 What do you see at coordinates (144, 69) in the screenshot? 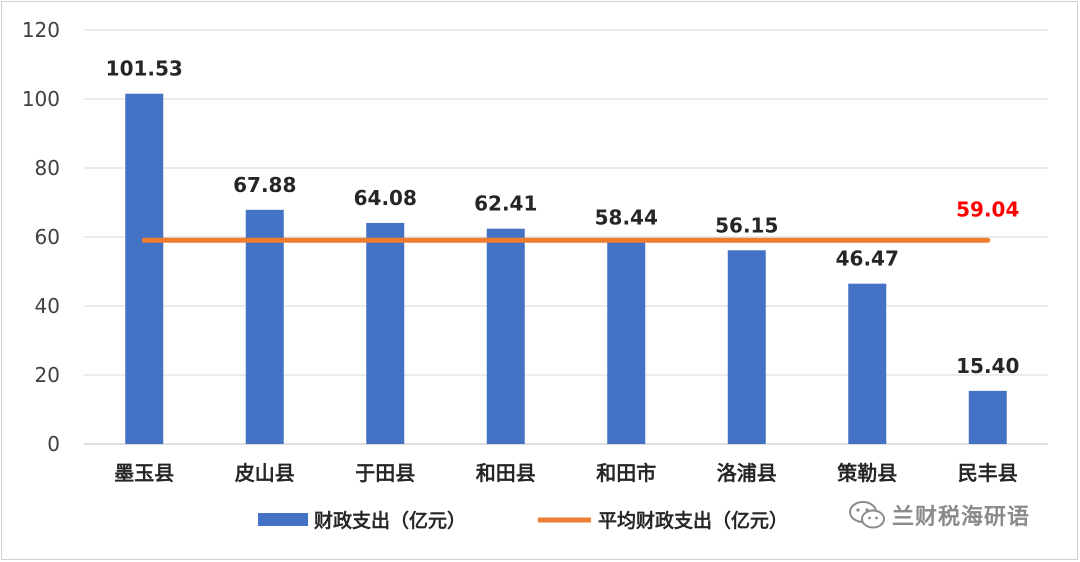
I see `bar-data-label: 101.53` at bounding box center [144, 69].